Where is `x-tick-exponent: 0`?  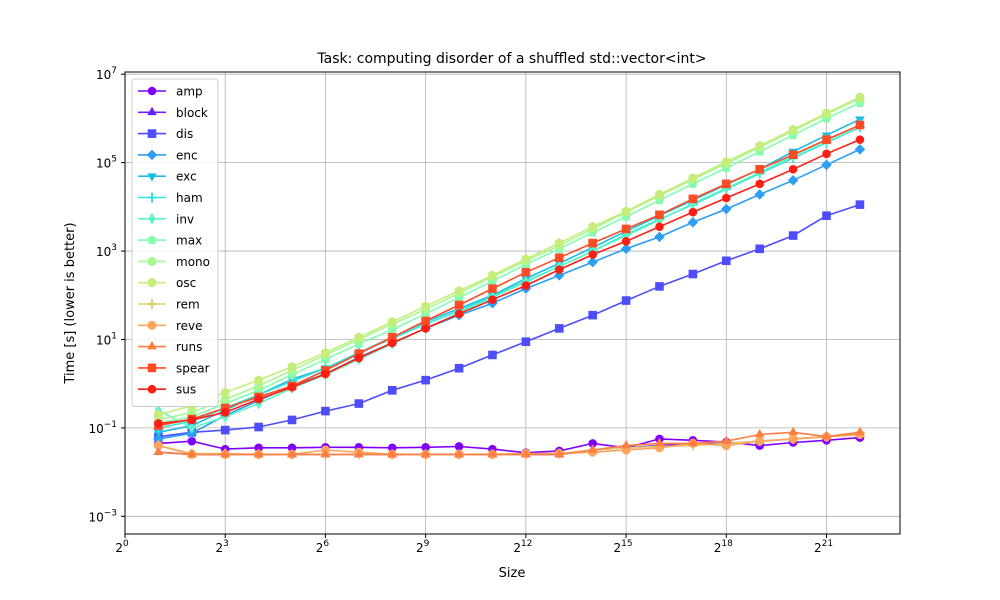
x-tick-exponent: 0 is located at coordinates (126, 544).